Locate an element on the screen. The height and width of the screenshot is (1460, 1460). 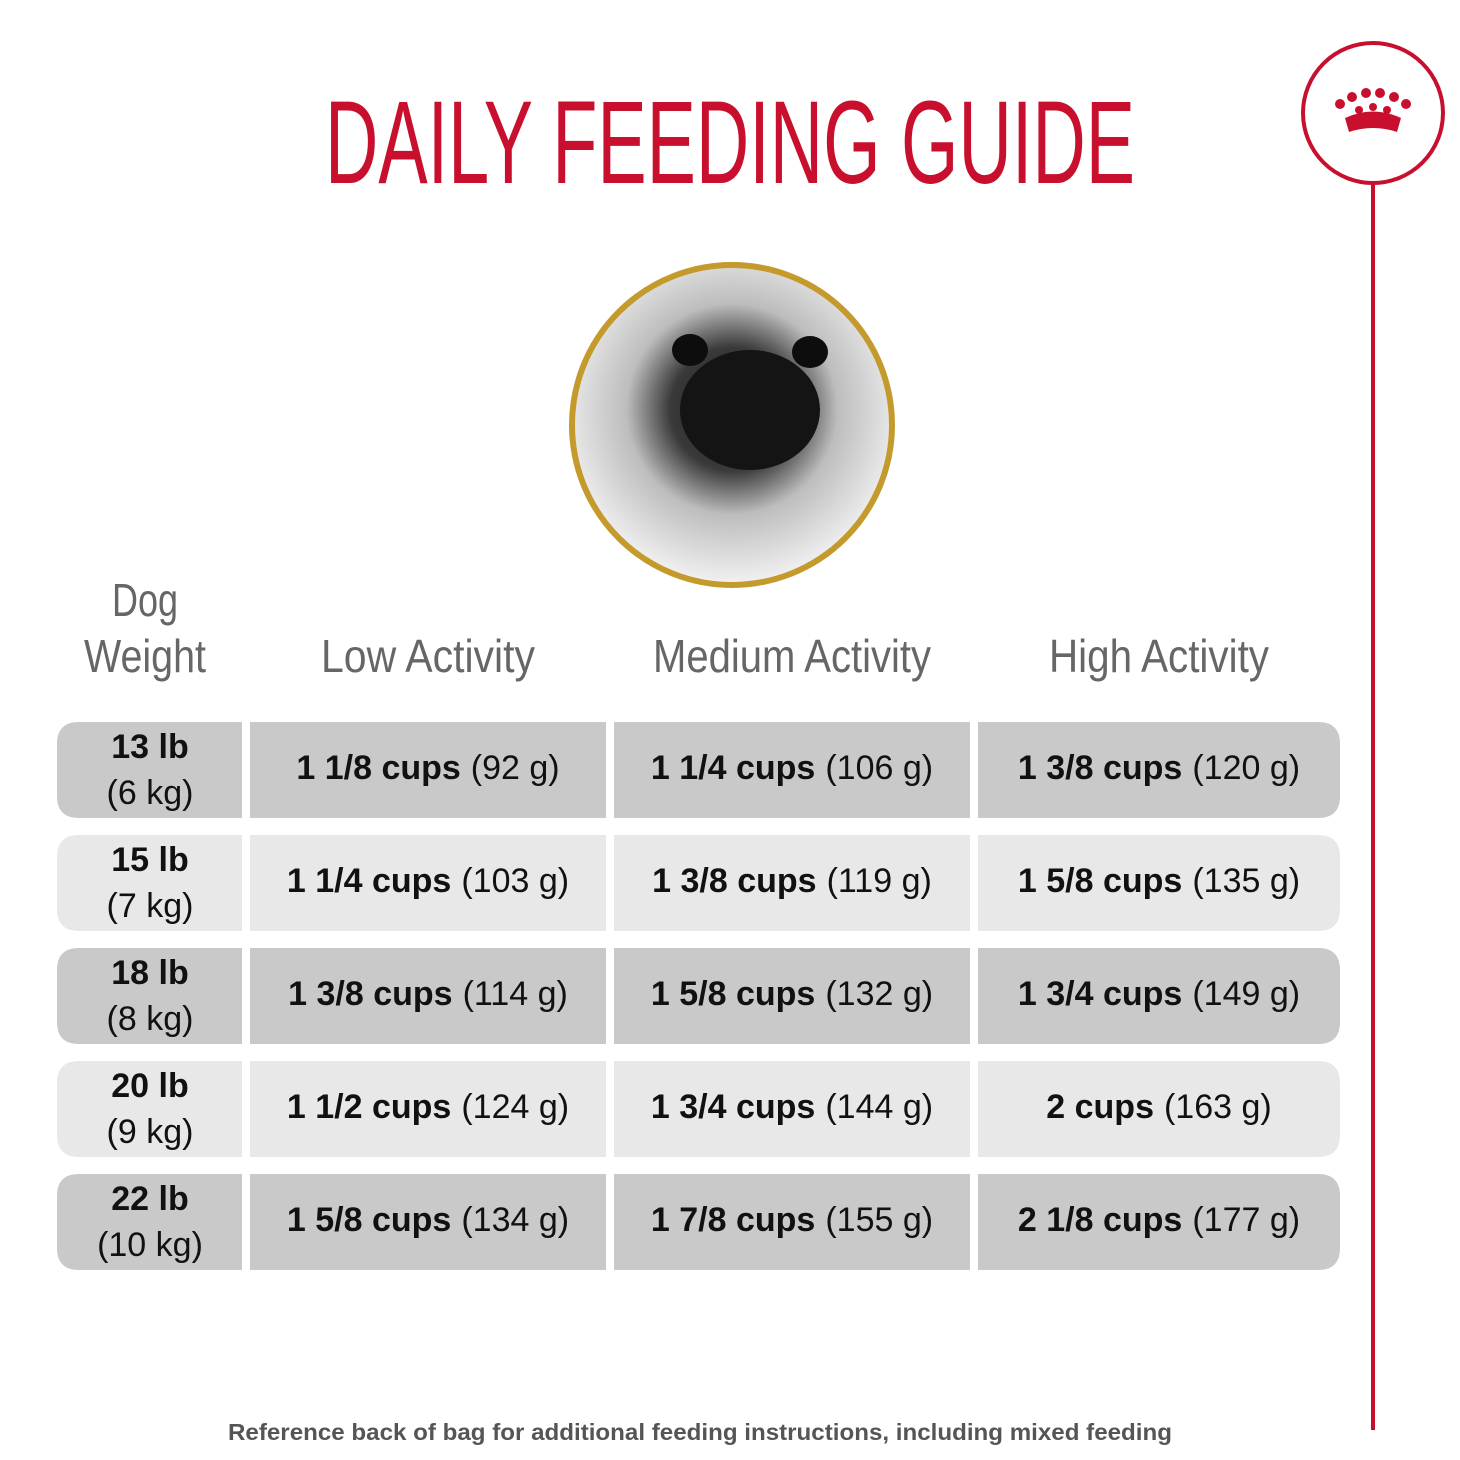
grams: (177 g) is located at coordinates (1246, 1220).